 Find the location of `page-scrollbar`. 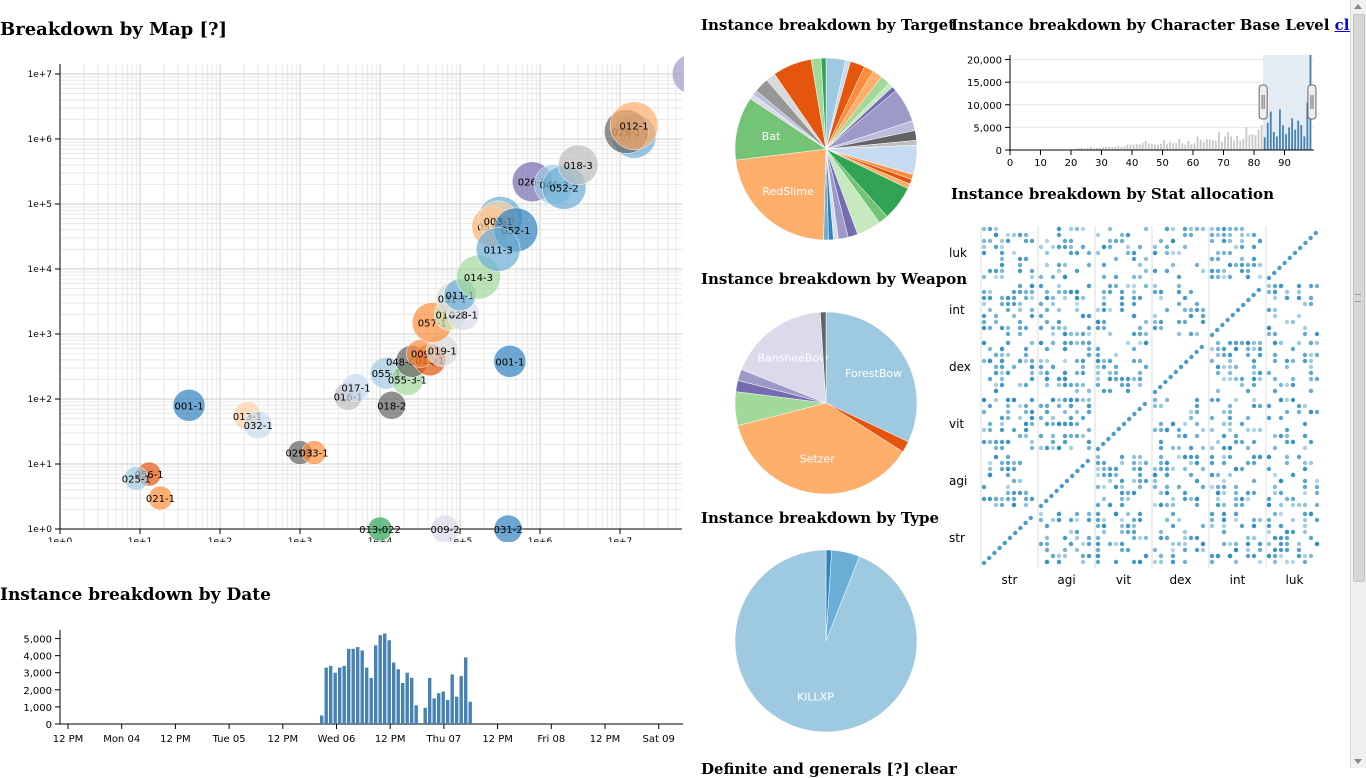

page-scrollbar is located at coordinates (1358, 384).